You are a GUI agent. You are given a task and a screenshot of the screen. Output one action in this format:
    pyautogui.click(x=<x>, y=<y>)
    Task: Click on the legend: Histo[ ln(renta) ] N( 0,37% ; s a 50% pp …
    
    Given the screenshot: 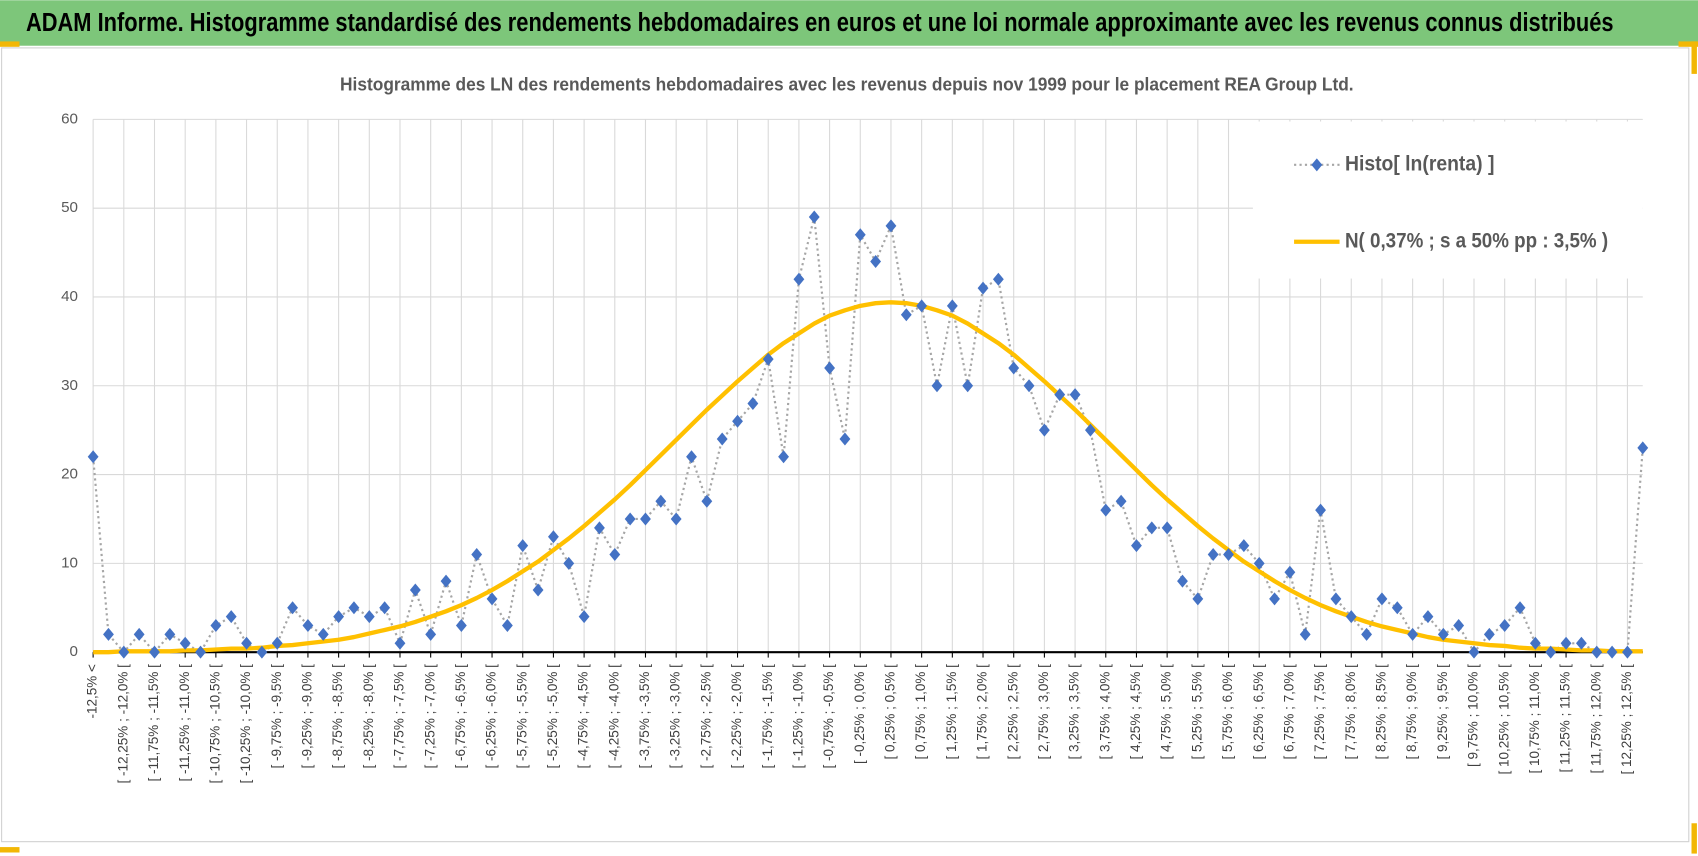 What is the action you would take?
    pyautogui.click(x=1447, y=200)
    